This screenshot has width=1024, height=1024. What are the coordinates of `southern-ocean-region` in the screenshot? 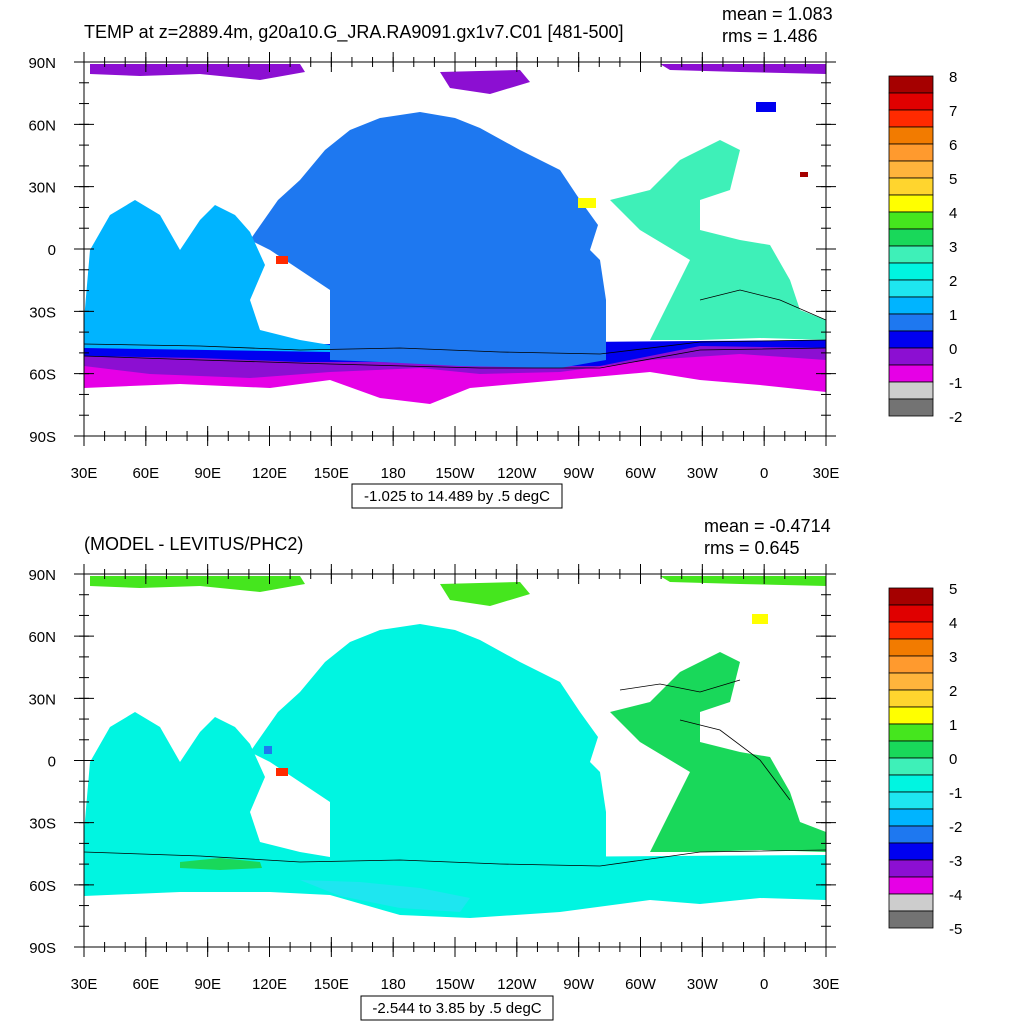 It's located at (455, 886).